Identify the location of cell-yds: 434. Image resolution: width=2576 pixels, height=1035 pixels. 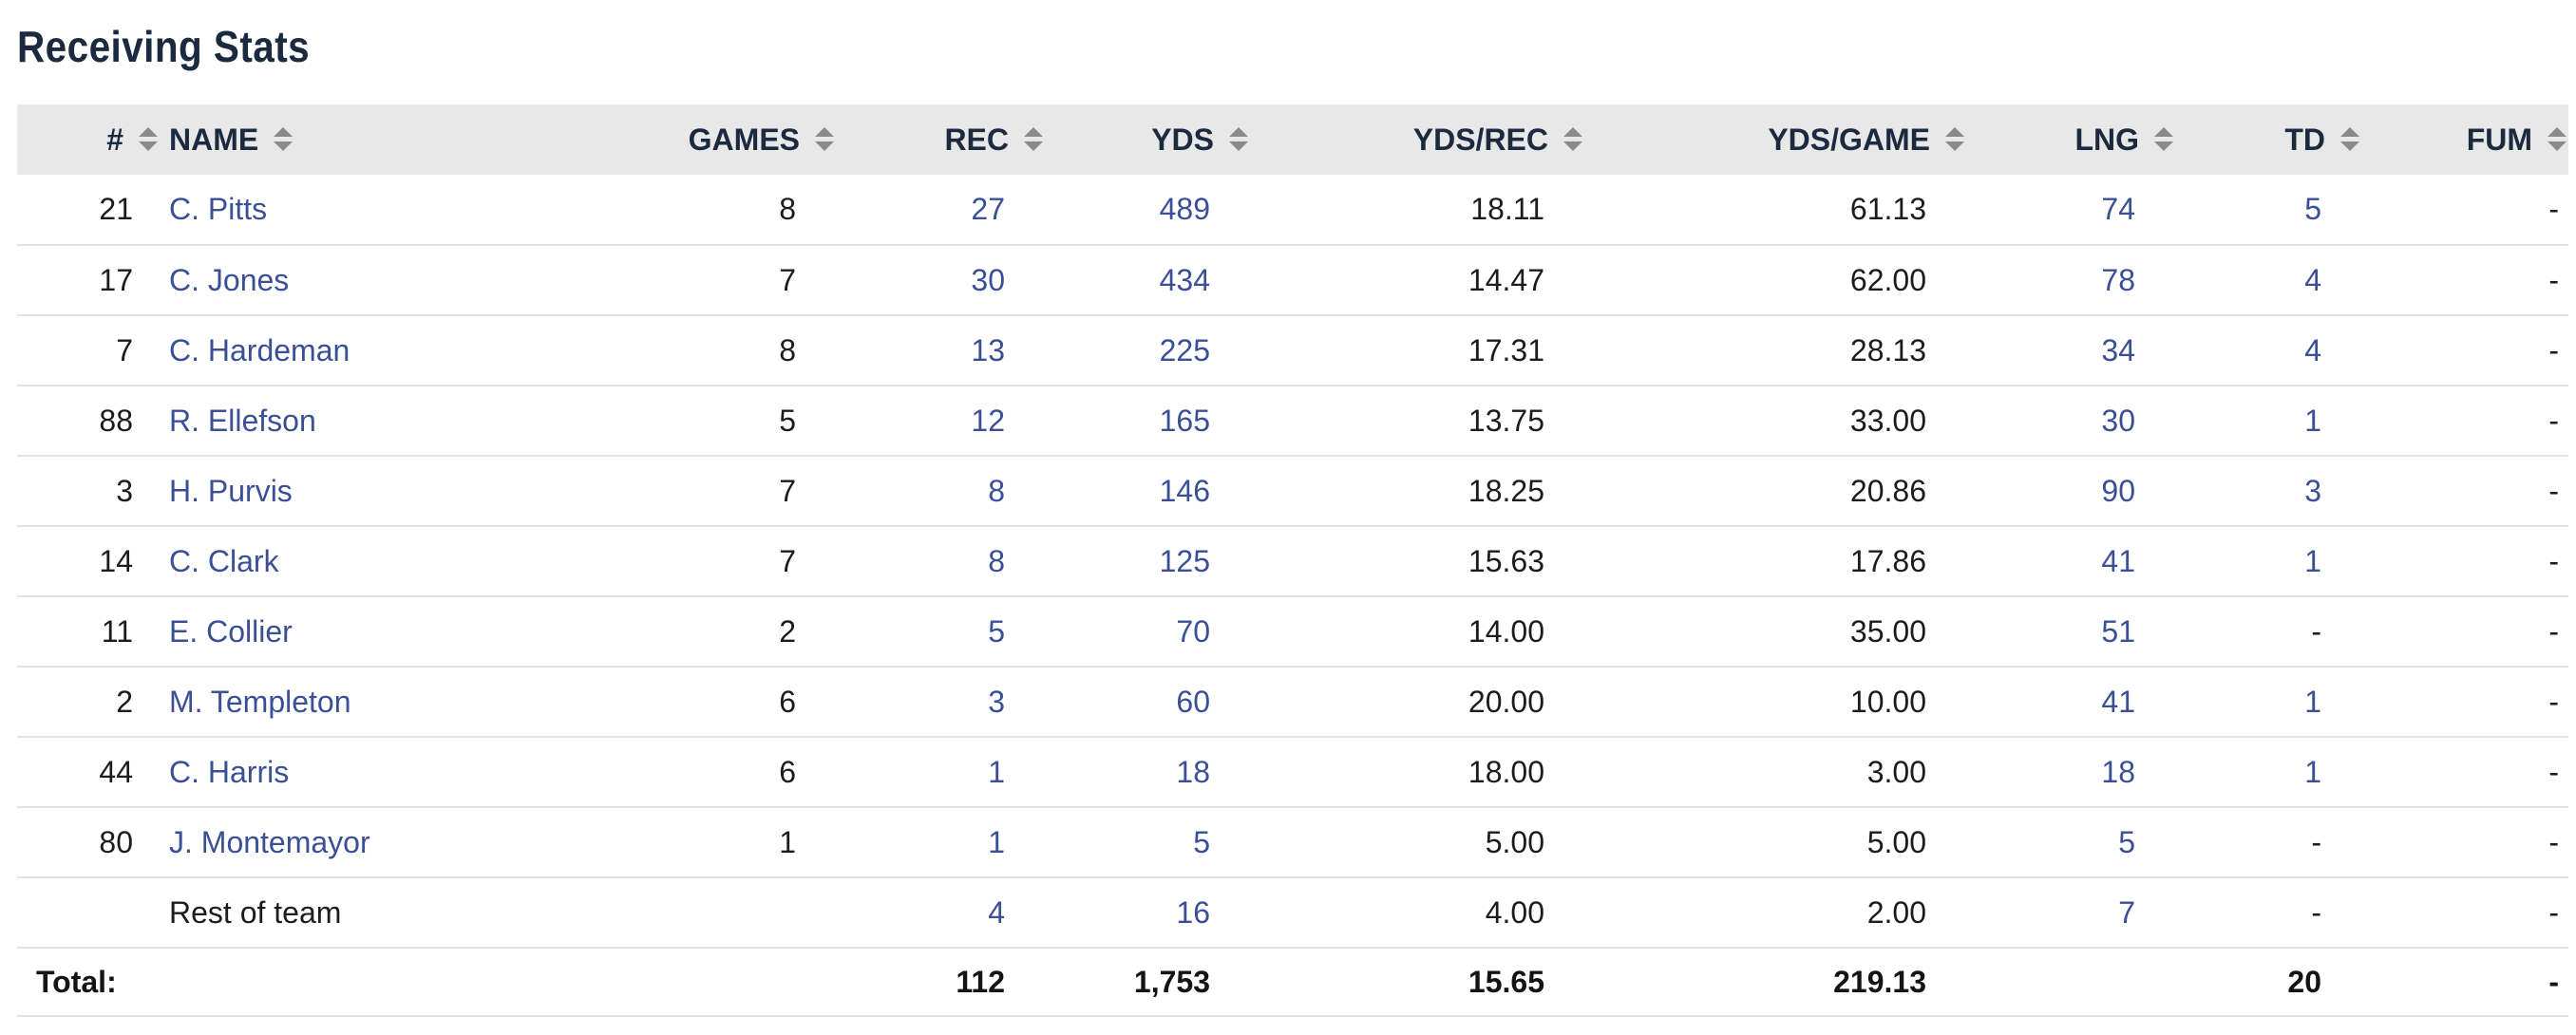
(1184, 279).